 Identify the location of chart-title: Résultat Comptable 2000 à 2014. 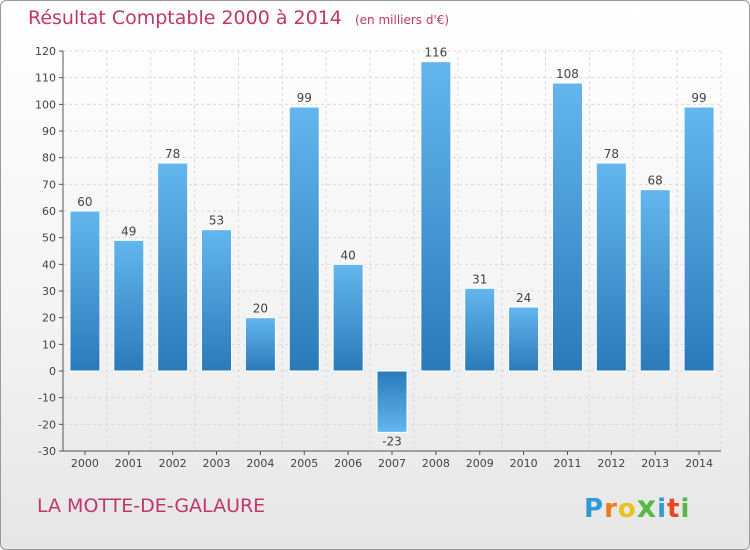
(185, 18).